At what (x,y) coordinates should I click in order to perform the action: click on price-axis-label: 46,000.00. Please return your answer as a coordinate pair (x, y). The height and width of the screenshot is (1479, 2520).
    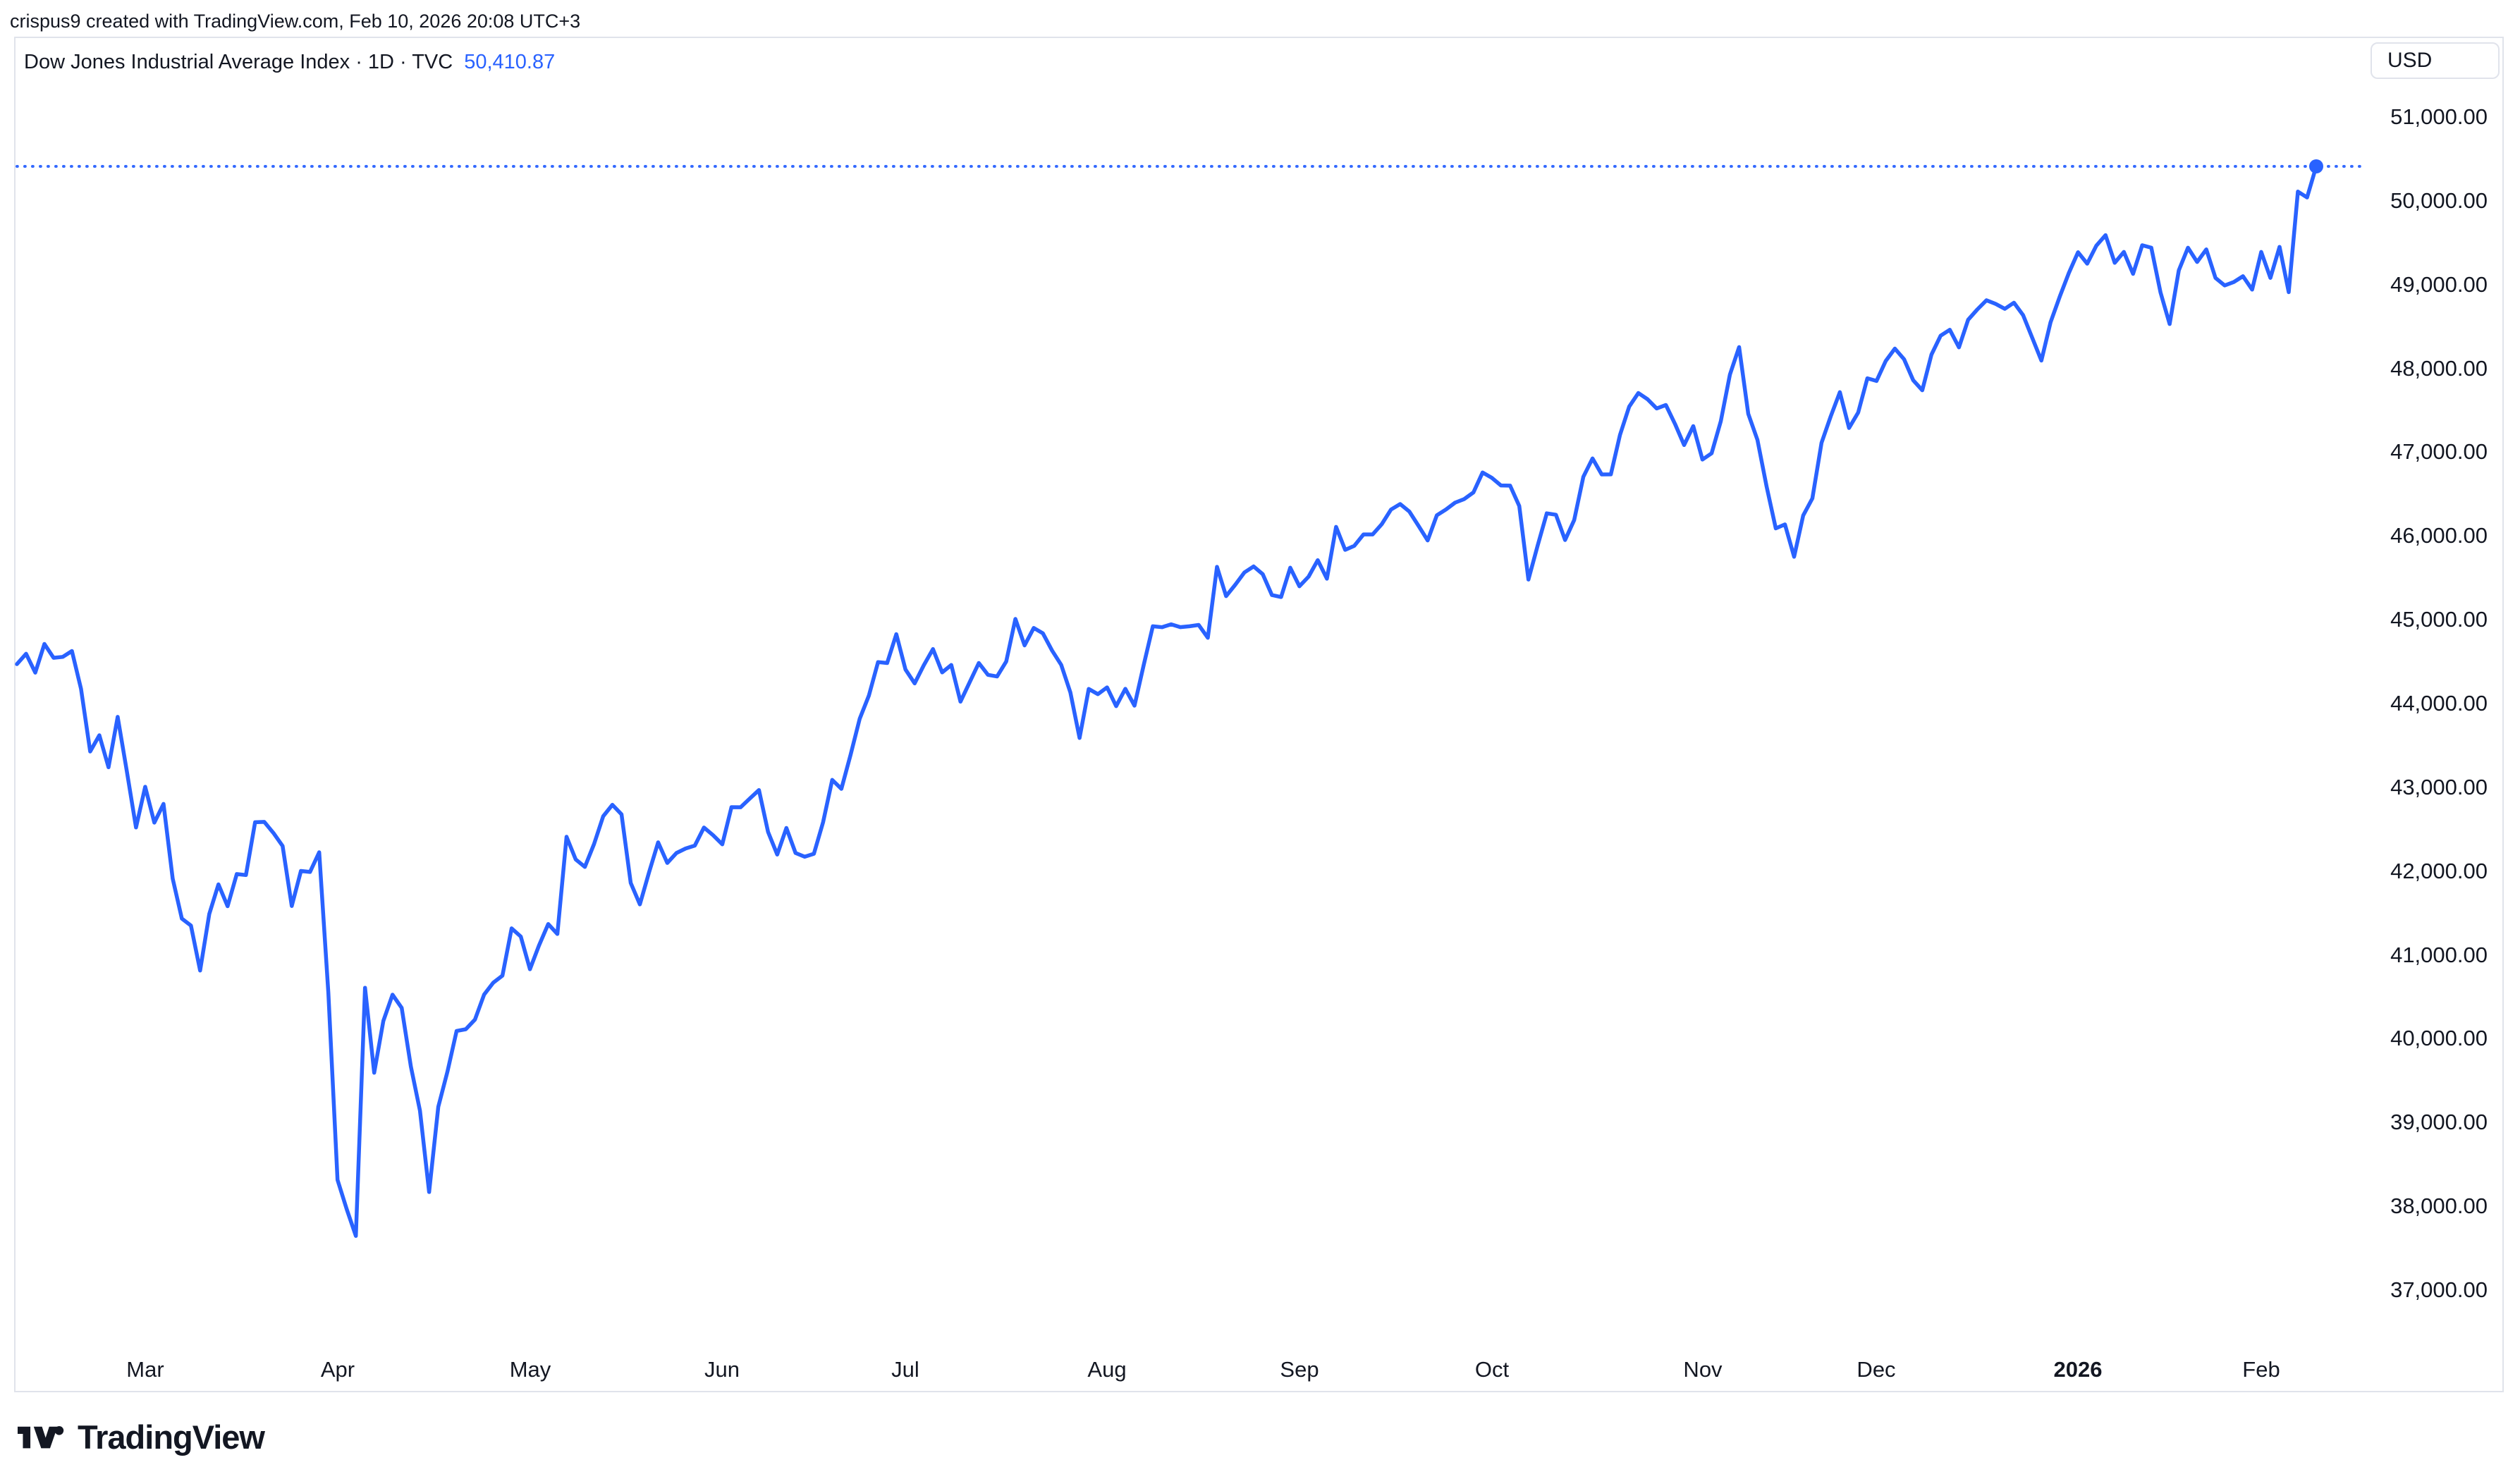
    Looking at the image, I should click on (2439, 535).